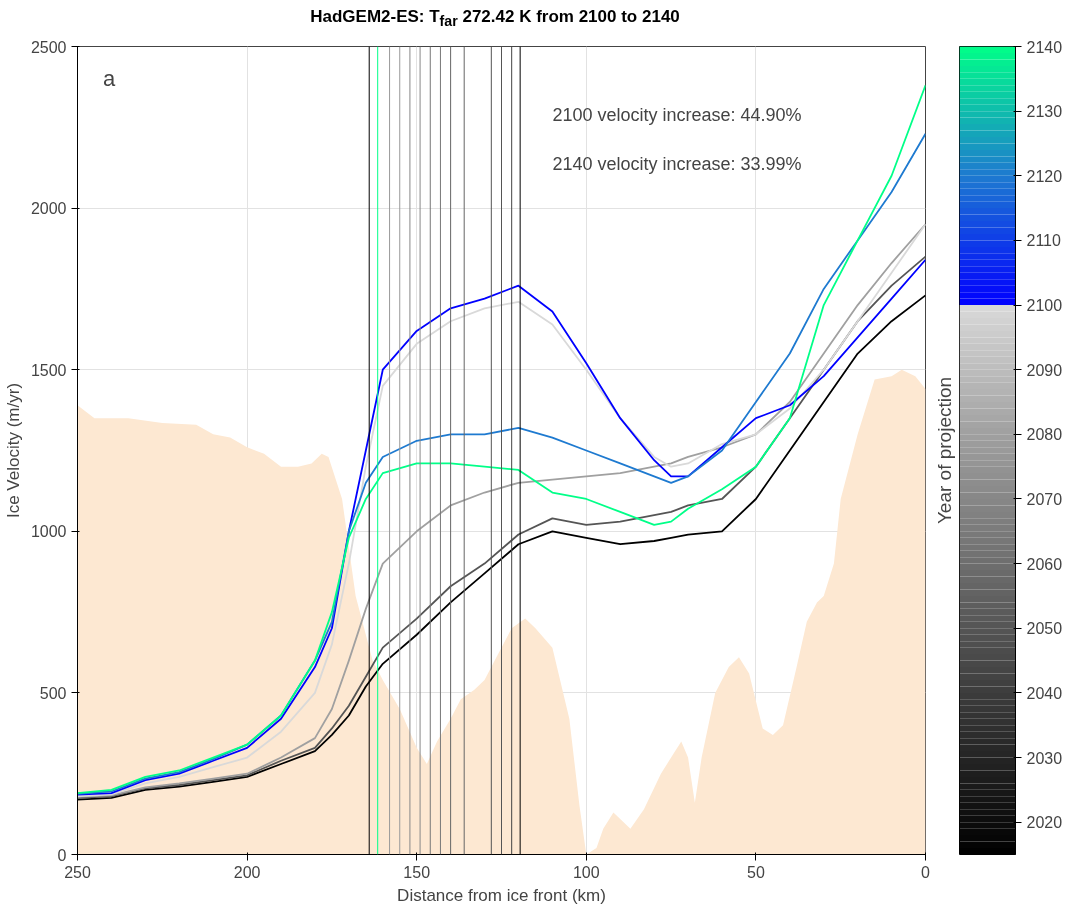 This screenshot has height=918, width=1069. Describe the element at coordinates (417, 872) in the screenshot. I see `x-tick-label: 150` at that location.